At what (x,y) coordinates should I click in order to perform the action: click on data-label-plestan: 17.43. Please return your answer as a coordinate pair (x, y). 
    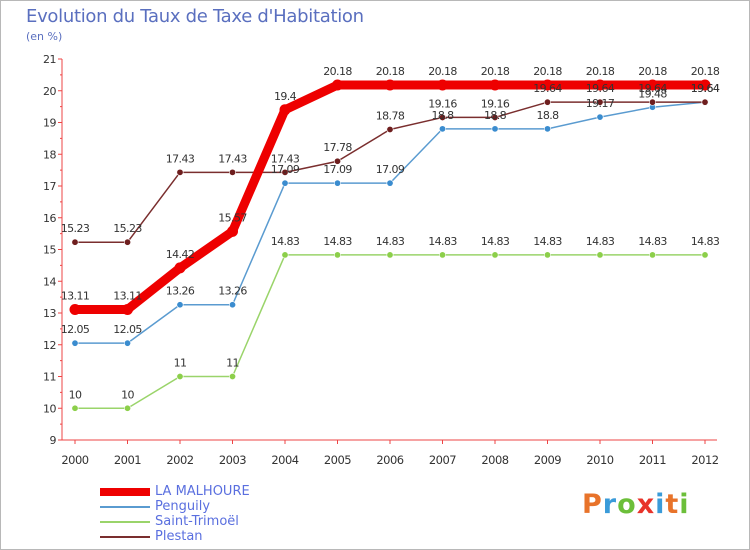
    Looking at the image, I should click on (285, 158).